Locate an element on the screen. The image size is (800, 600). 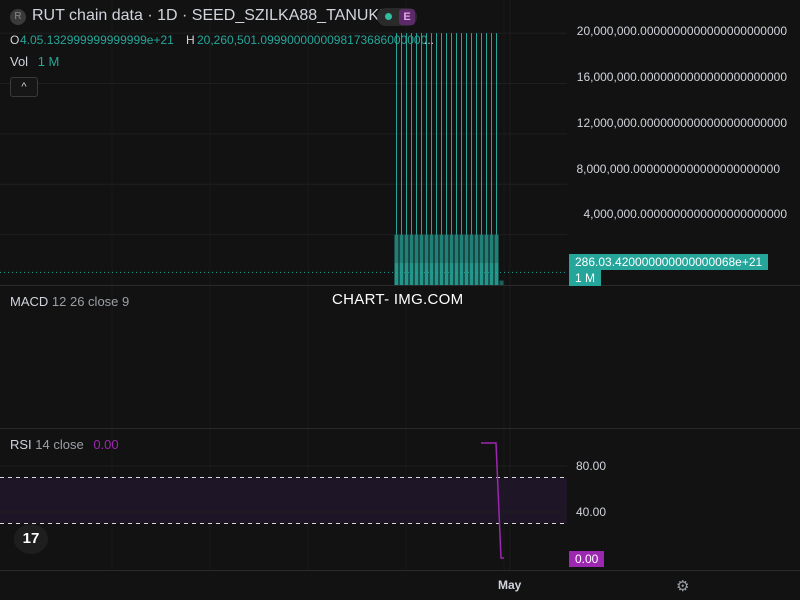
rsi-legend: RSI 14 close 0.00 is located at coordinates (64, 444).